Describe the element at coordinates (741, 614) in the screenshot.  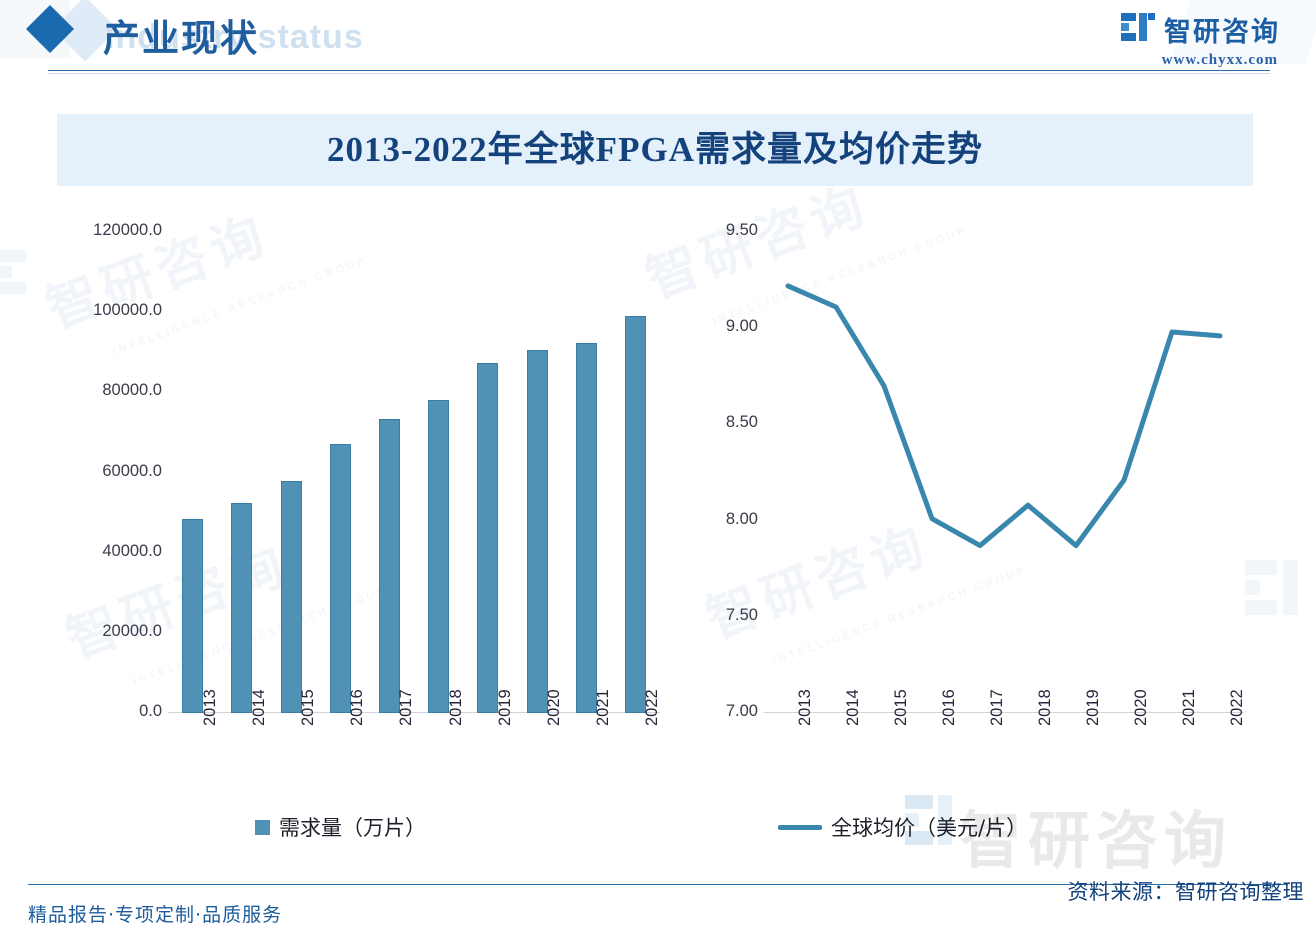
I see `line-y-tick: 7.50` at that location.